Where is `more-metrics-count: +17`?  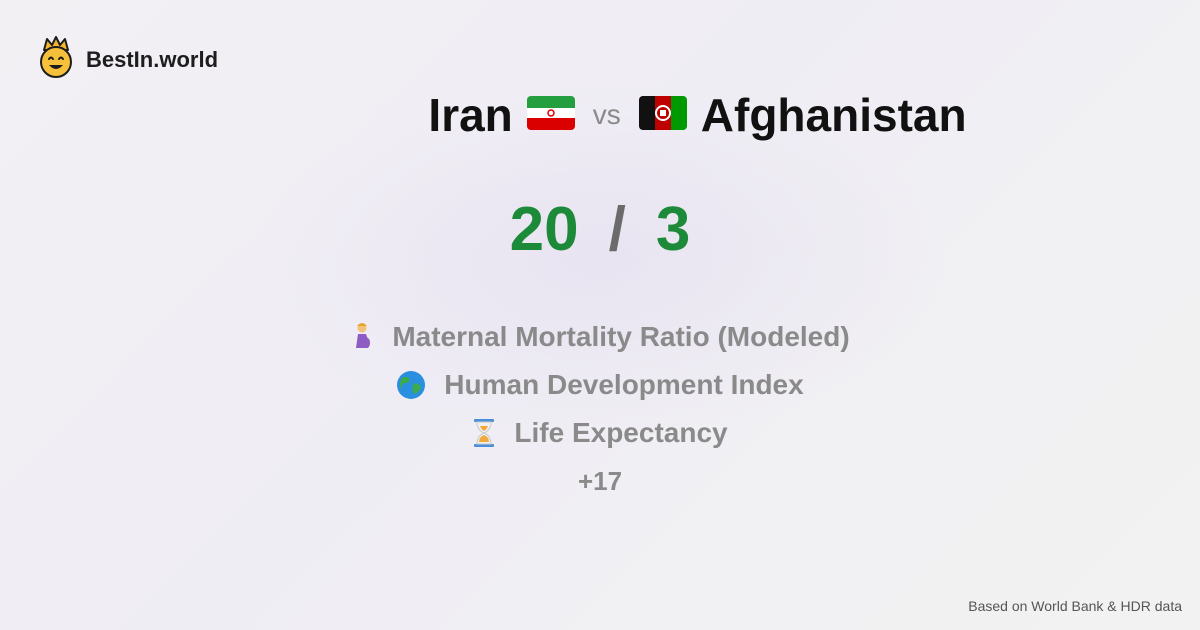
more-metrics-count: +17 is located at coordinates (600, 481).